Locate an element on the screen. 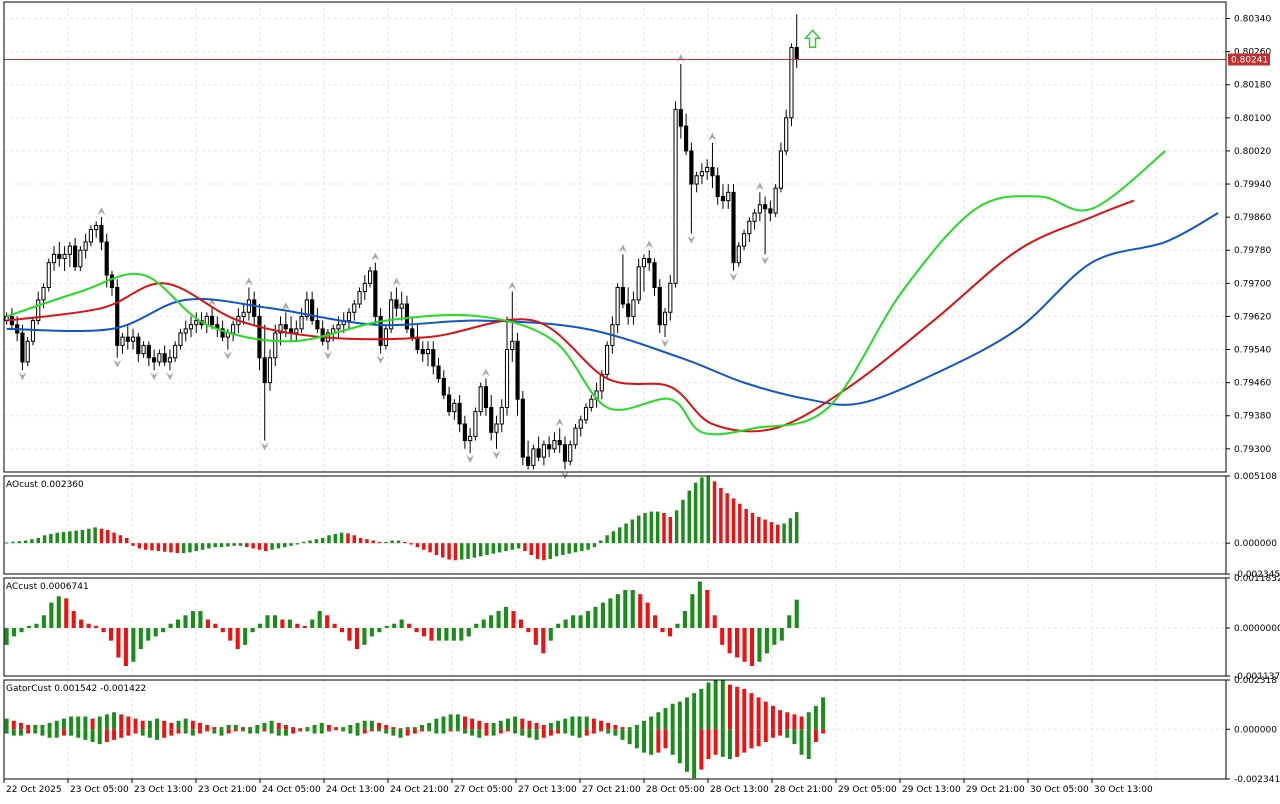 The width and height of the screenshot is (1280, 804). price-tick-label: 0.79380 is located at coordinates (1252, 417).